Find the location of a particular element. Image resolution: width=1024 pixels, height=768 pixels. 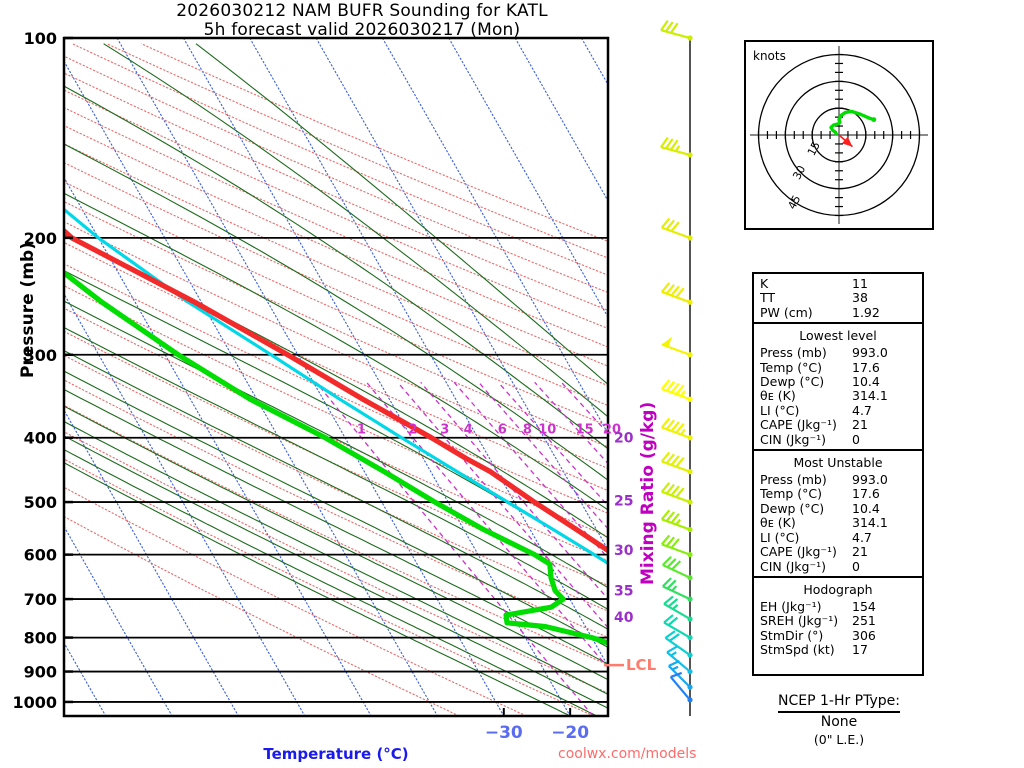

mixing-ratio-label: 1 is located at coordinates (361, 430).